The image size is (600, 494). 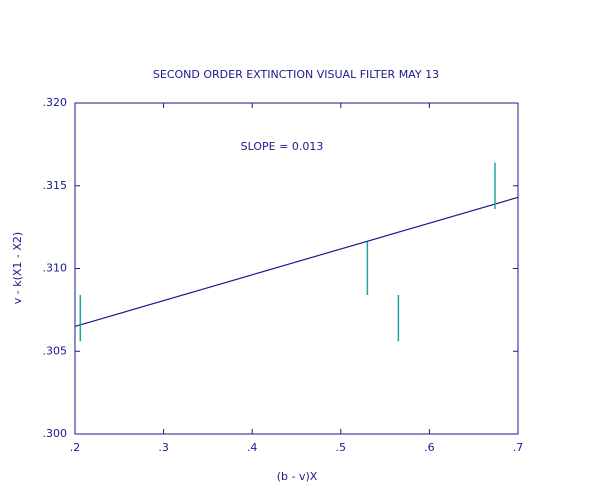 I want to click on y-axis-label: v - k(X1 - X2), so click(x=17, y=268).